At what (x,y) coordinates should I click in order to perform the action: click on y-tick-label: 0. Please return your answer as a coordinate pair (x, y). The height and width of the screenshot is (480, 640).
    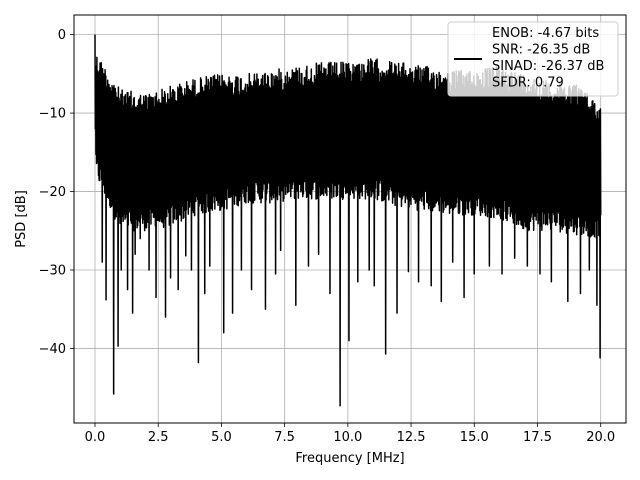
    Looking at the image, I should click on (62, 35).